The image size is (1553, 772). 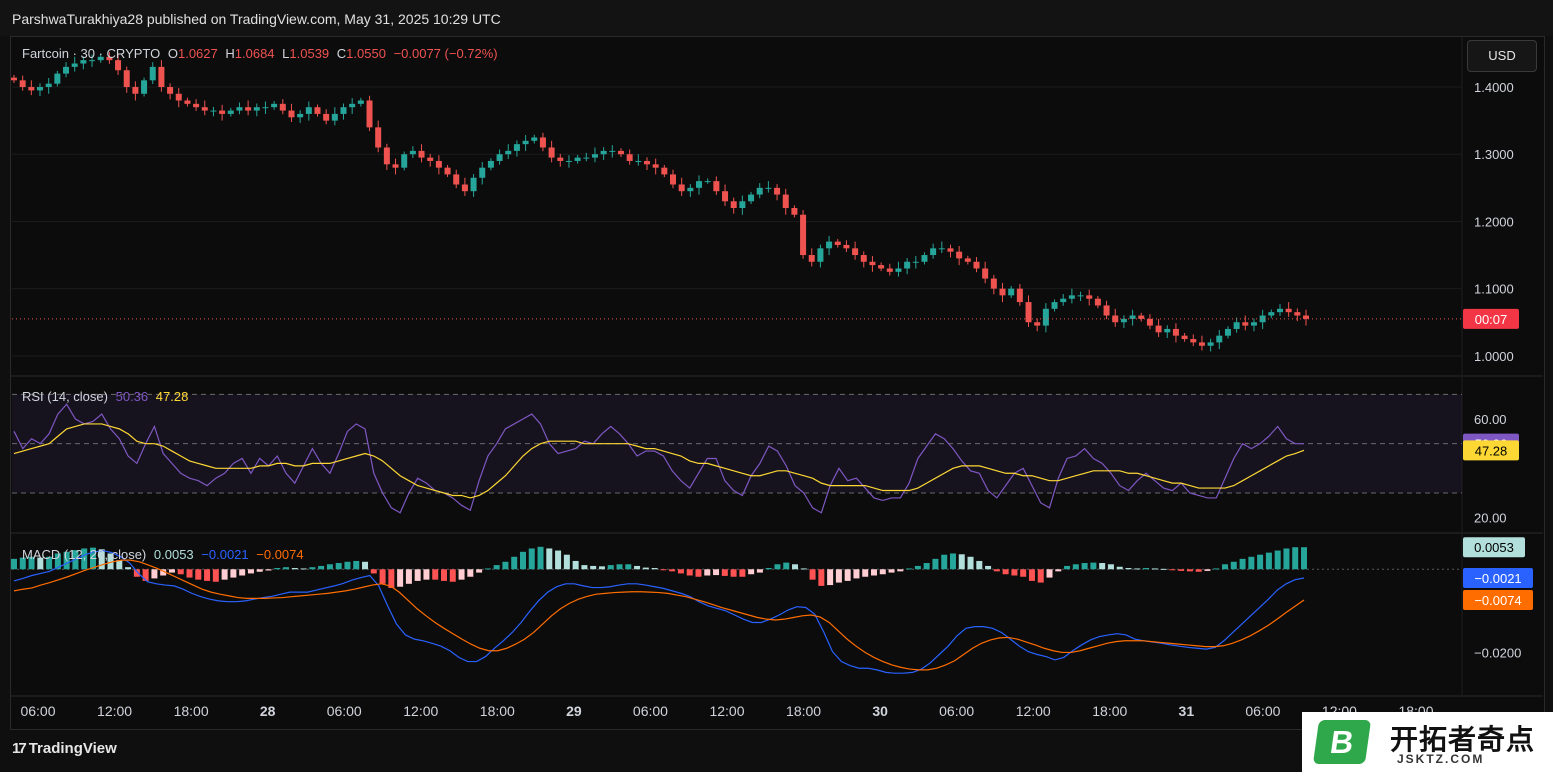 What do you see at coordinates (1187, 711) in the screenshot?
I see `time-axis-tick: 31` at bounding box center [1187, 711].